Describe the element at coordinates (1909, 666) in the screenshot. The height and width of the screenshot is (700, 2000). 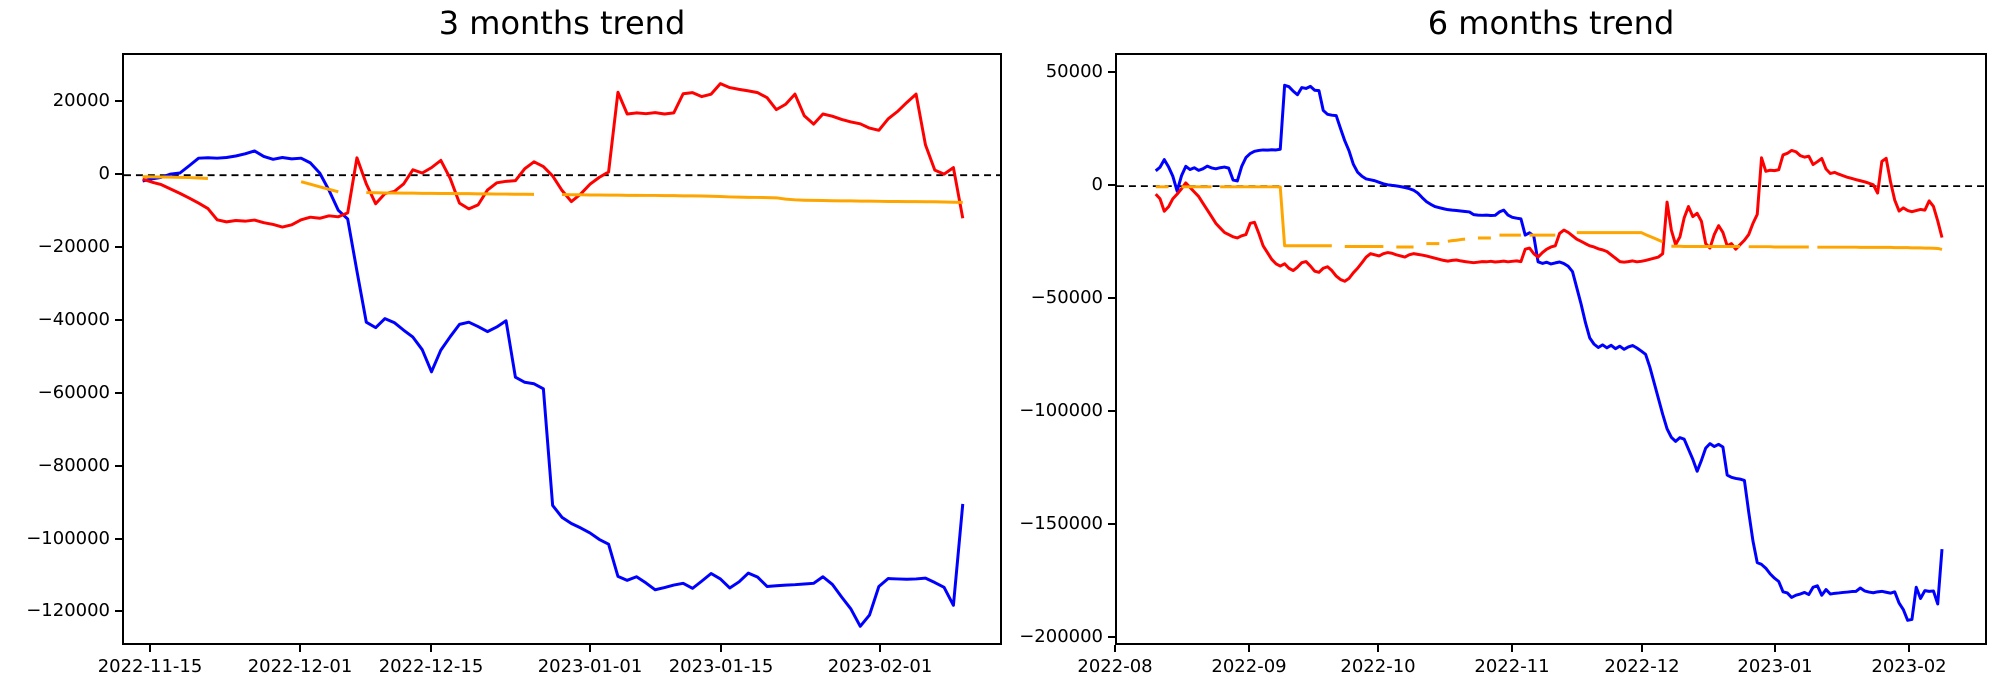
I see `x-tick-label: 2023-02` at that location.